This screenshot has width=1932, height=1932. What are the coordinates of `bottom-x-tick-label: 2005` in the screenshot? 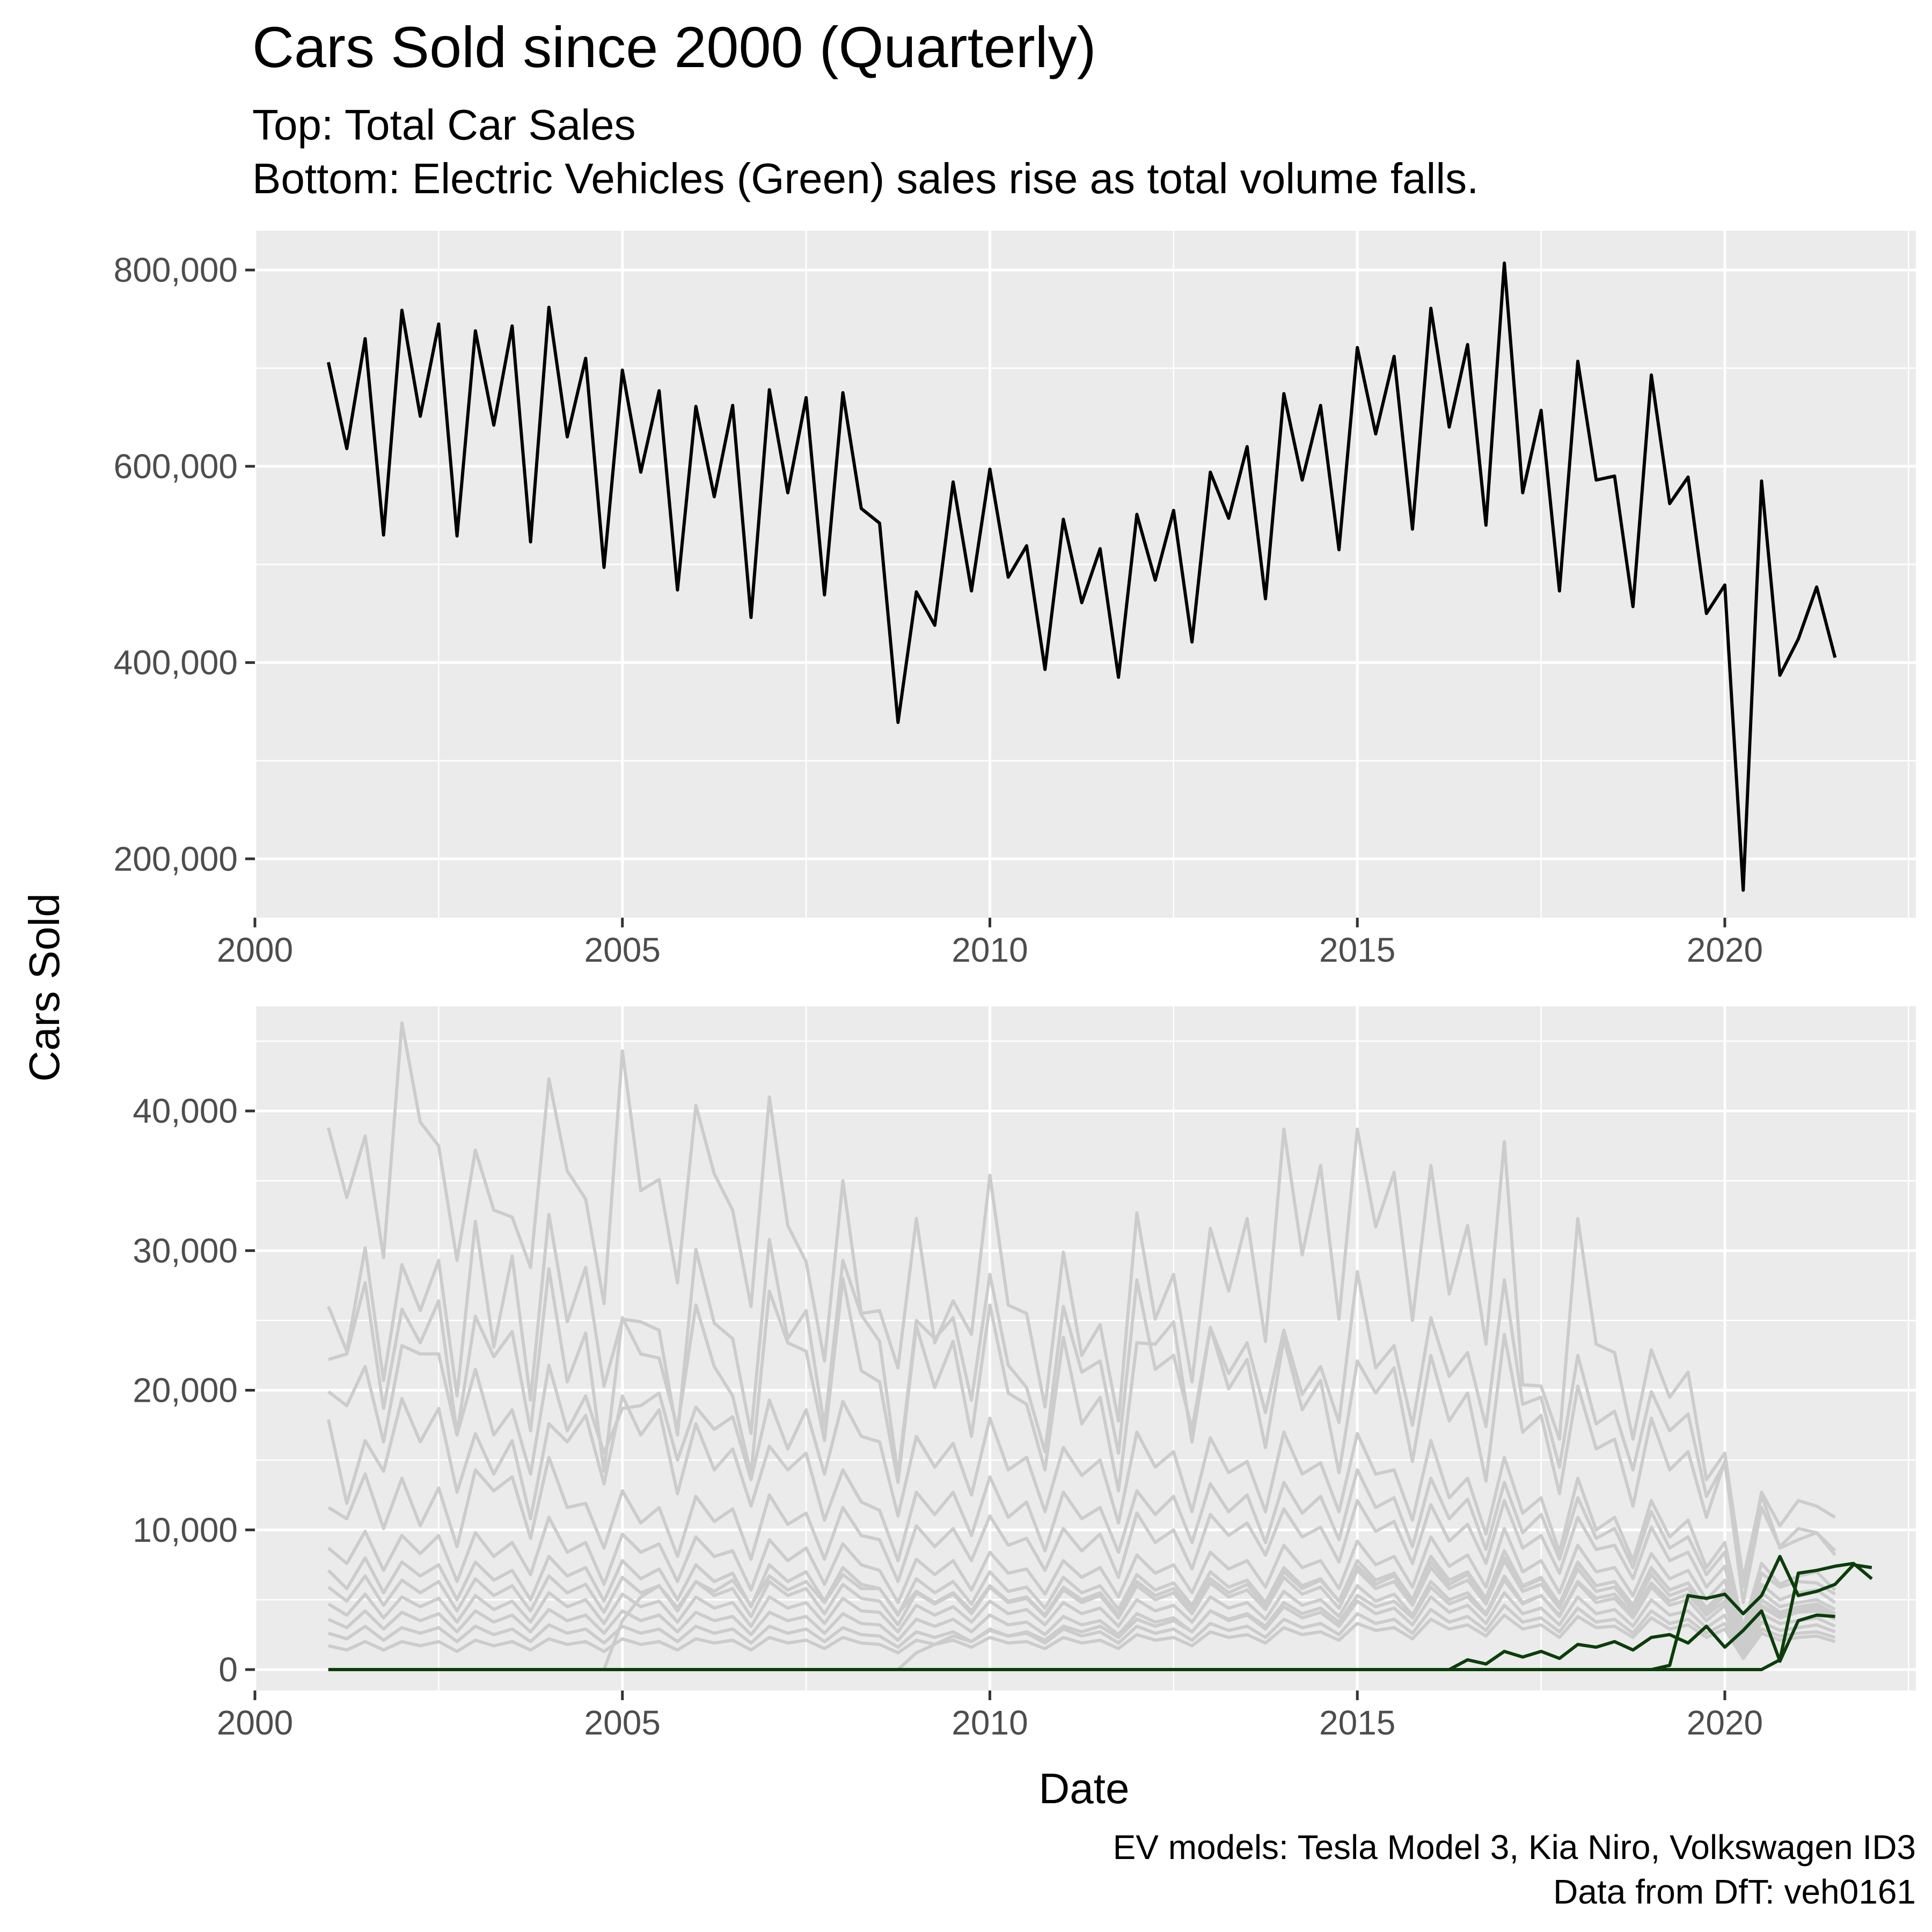 It's located at (622, 1722).